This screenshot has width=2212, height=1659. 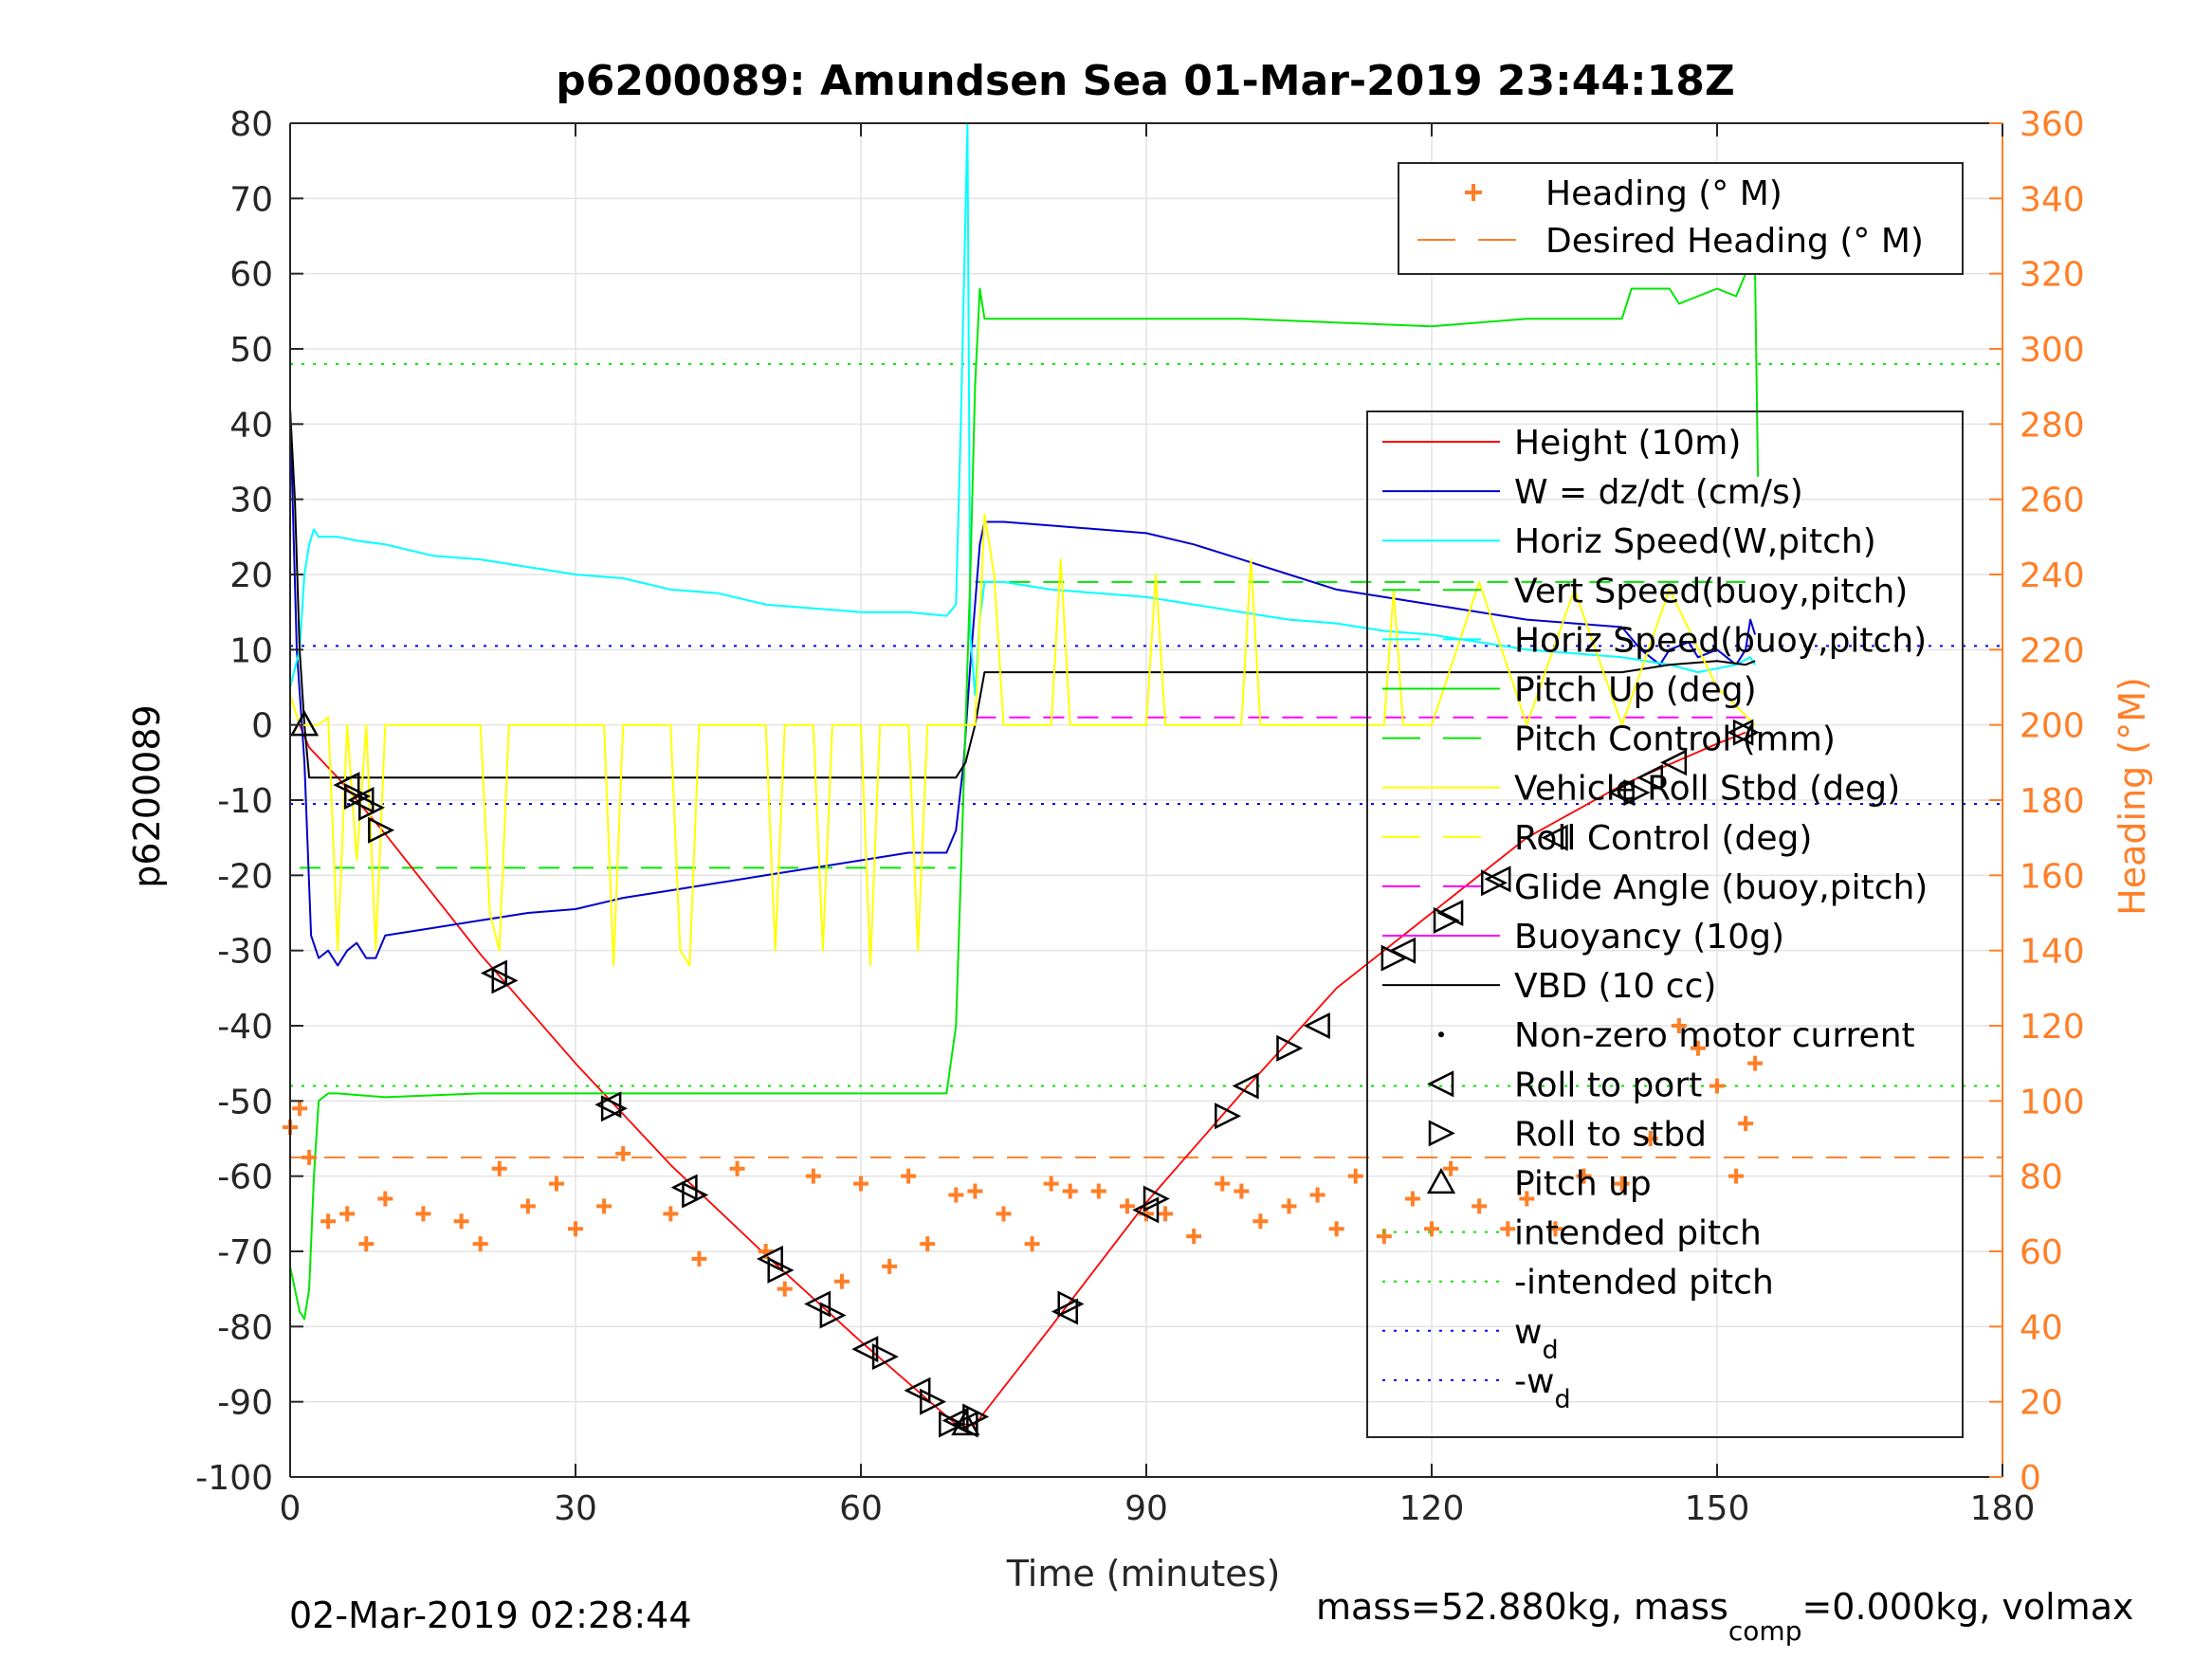 What do you see at coordinates (1675, 739) in the screenshot?
I see `legend-label: Pitch Control (mm)` at bounding box center [1675, 739].